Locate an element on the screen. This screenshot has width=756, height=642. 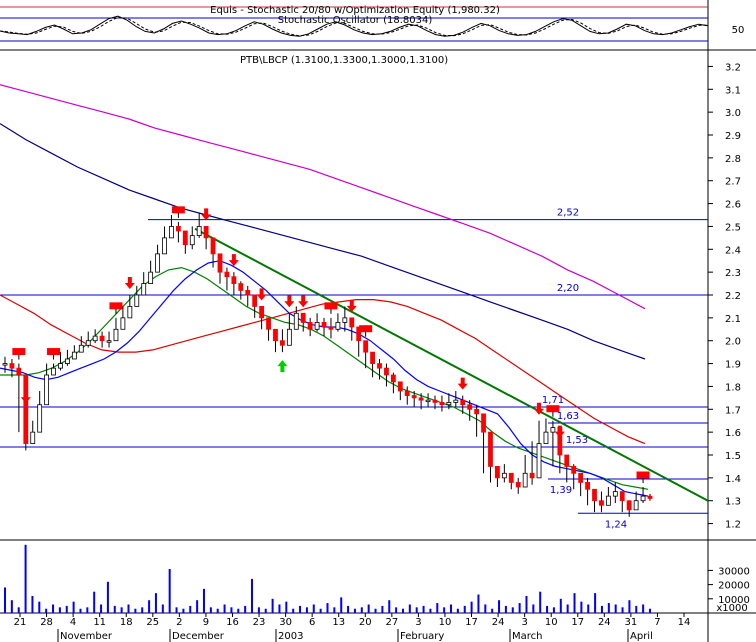
price-tick-label: 1.3 is located at coordinates (733, 502).